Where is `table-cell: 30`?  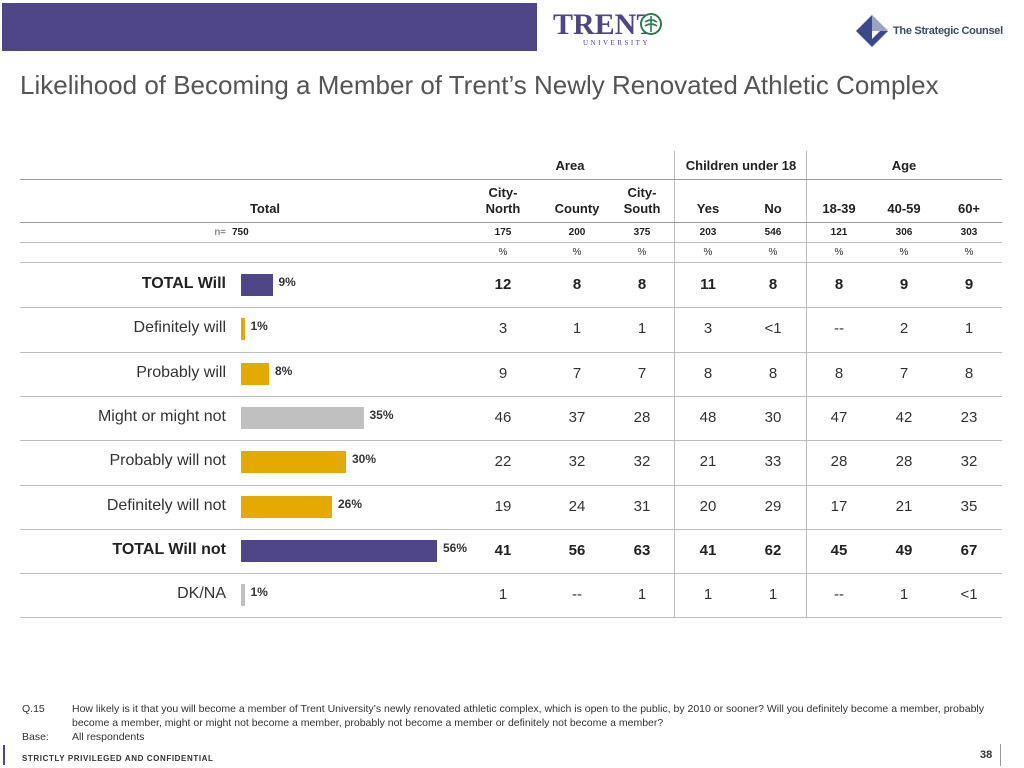 table-cell: 30 is located at coordinates (773, 418).